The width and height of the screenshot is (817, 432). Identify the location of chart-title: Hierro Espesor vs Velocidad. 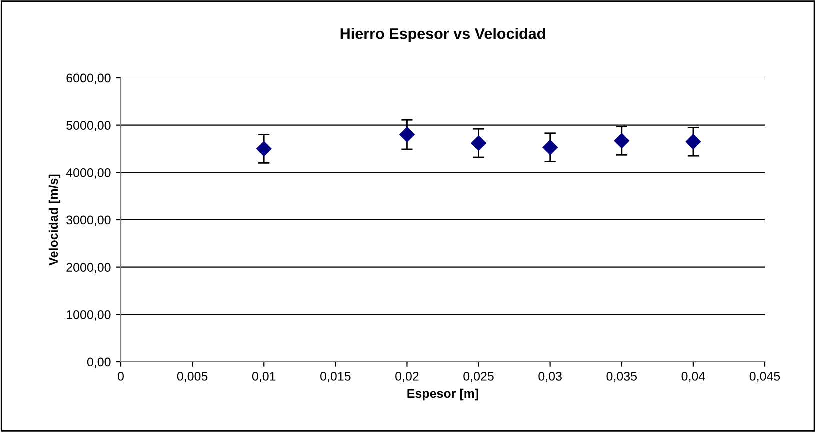
(443, 35).